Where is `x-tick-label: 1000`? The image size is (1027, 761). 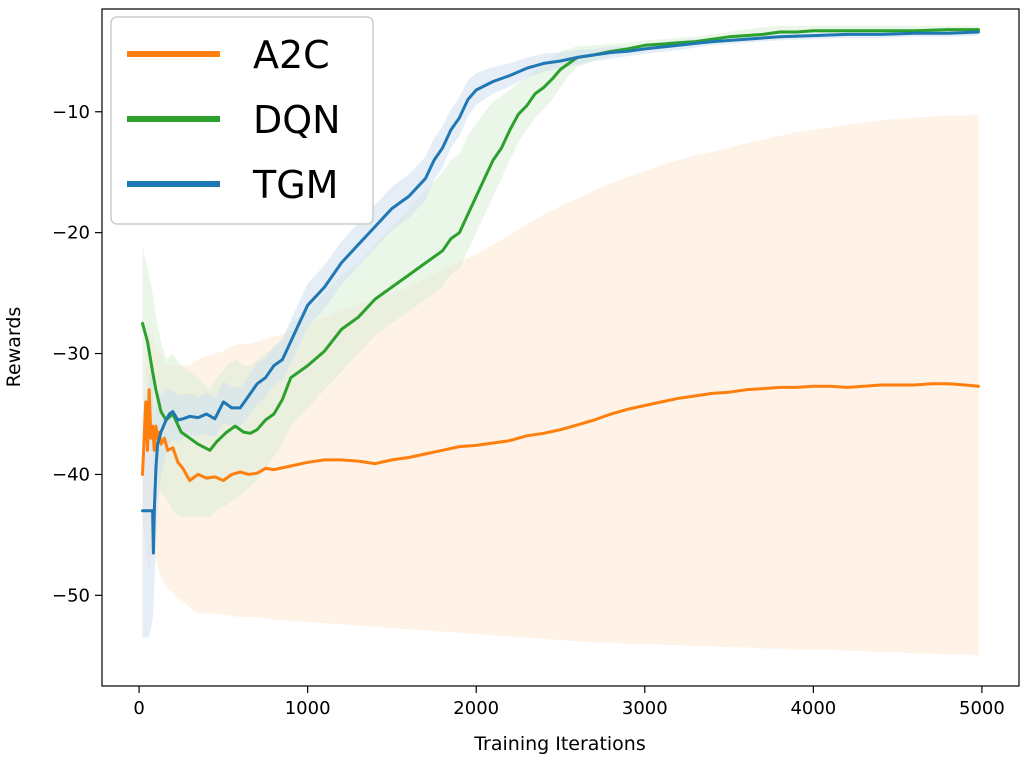 x-tick-label: 1000 is located at coordinates (308, 708).